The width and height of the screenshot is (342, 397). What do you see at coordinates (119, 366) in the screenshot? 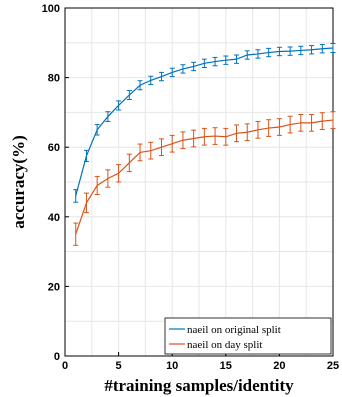
I see `x-tick-label: 5` at bounding box center [119, 366].